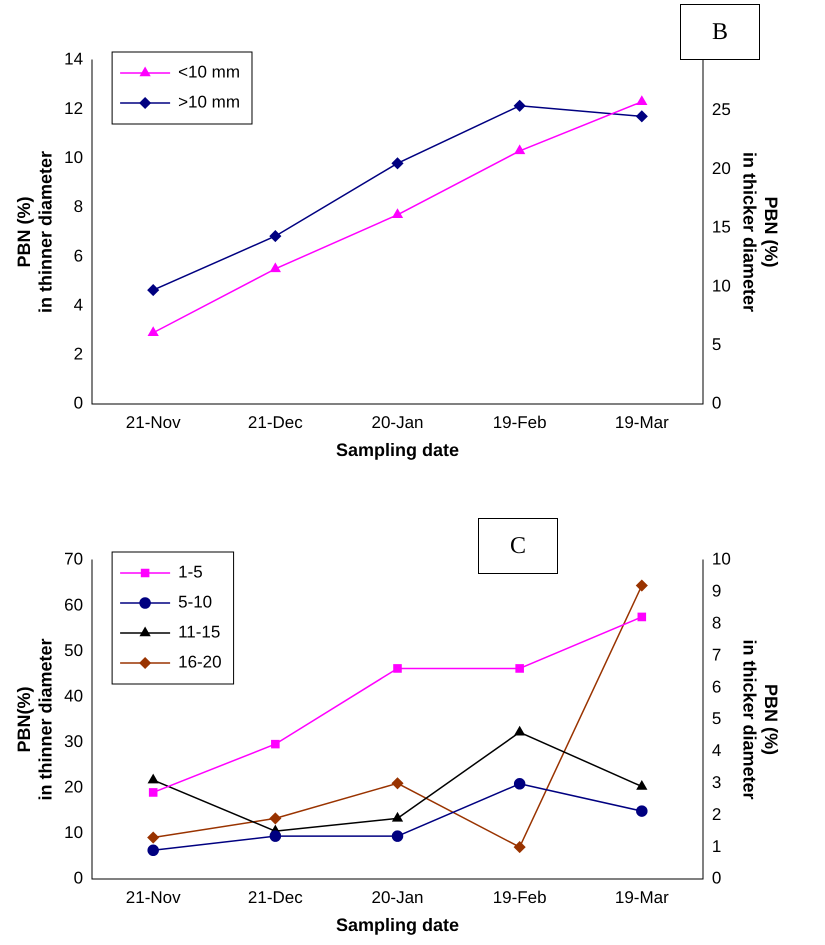 This screenshot has height=945, width=825. I want to click on y2-tick-label: 6, so click(717, 686).